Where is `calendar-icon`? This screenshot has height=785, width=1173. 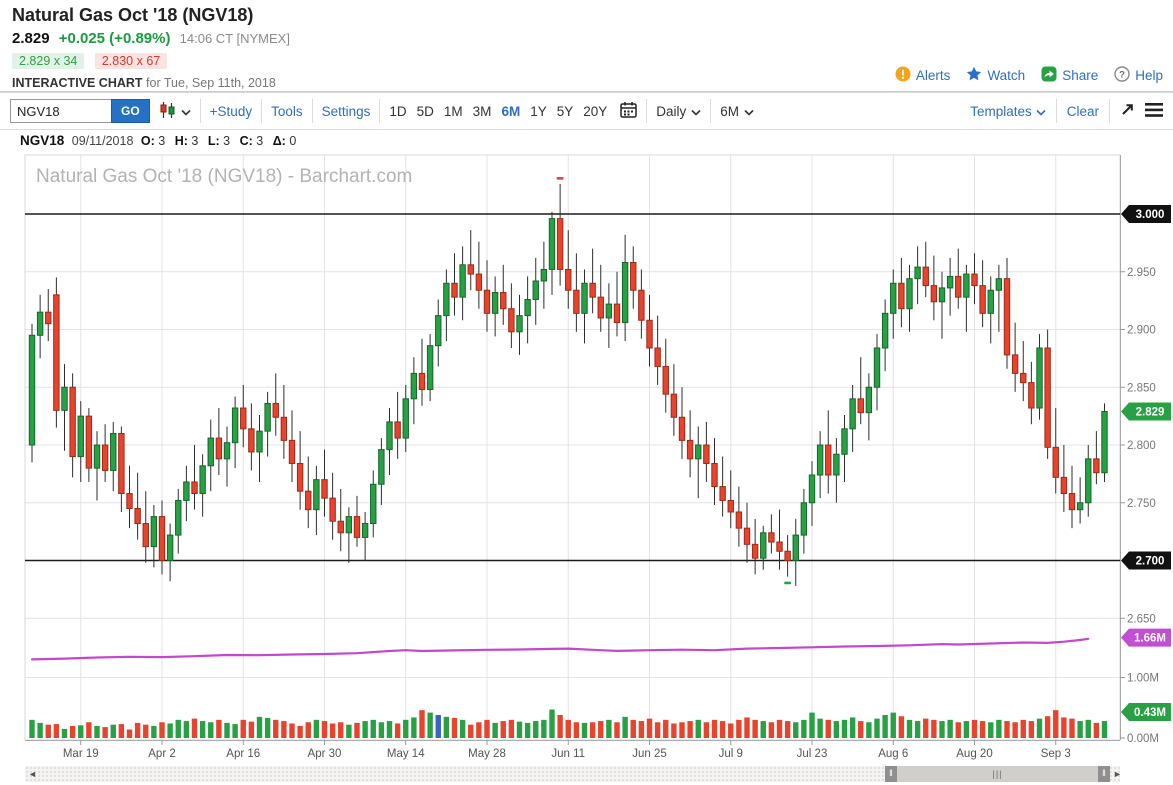 calendar-icon is located at coordinates (629, 111).